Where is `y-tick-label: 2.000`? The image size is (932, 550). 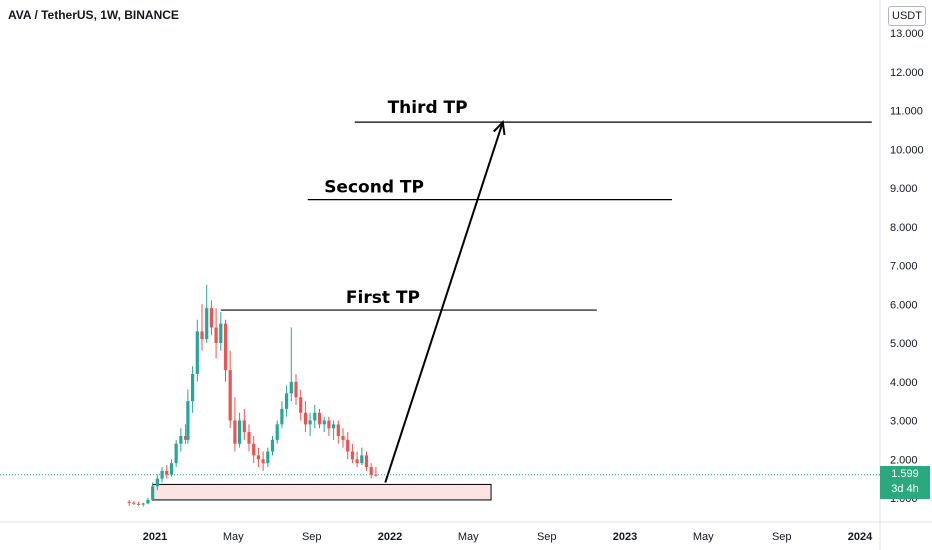
y-tick-label: 2.000 is located at coordinates (904, 460).